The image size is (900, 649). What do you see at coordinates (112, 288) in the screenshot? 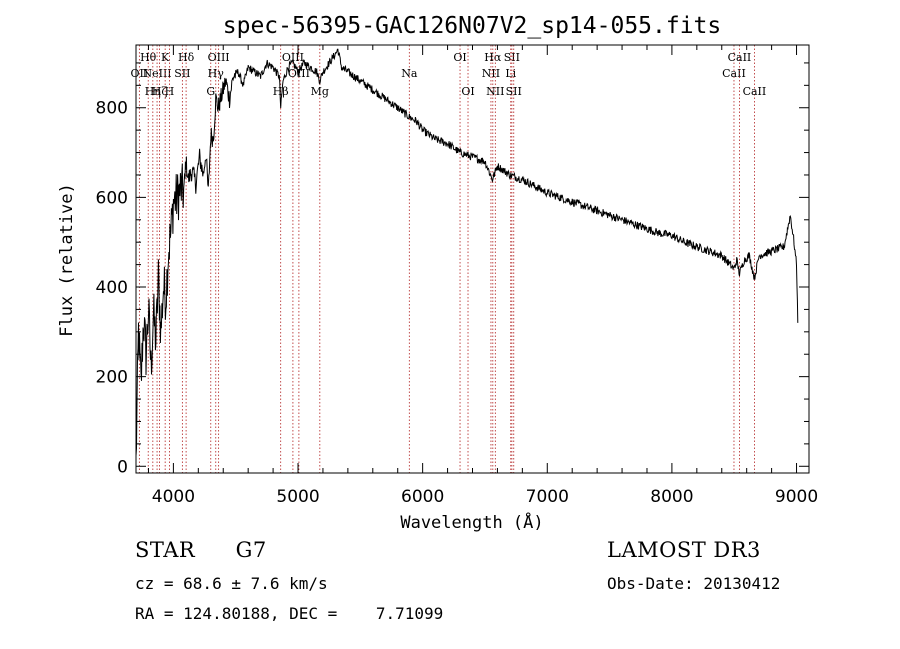
I see `y-tick-label-400: 400` at bounding box center [112, 288].